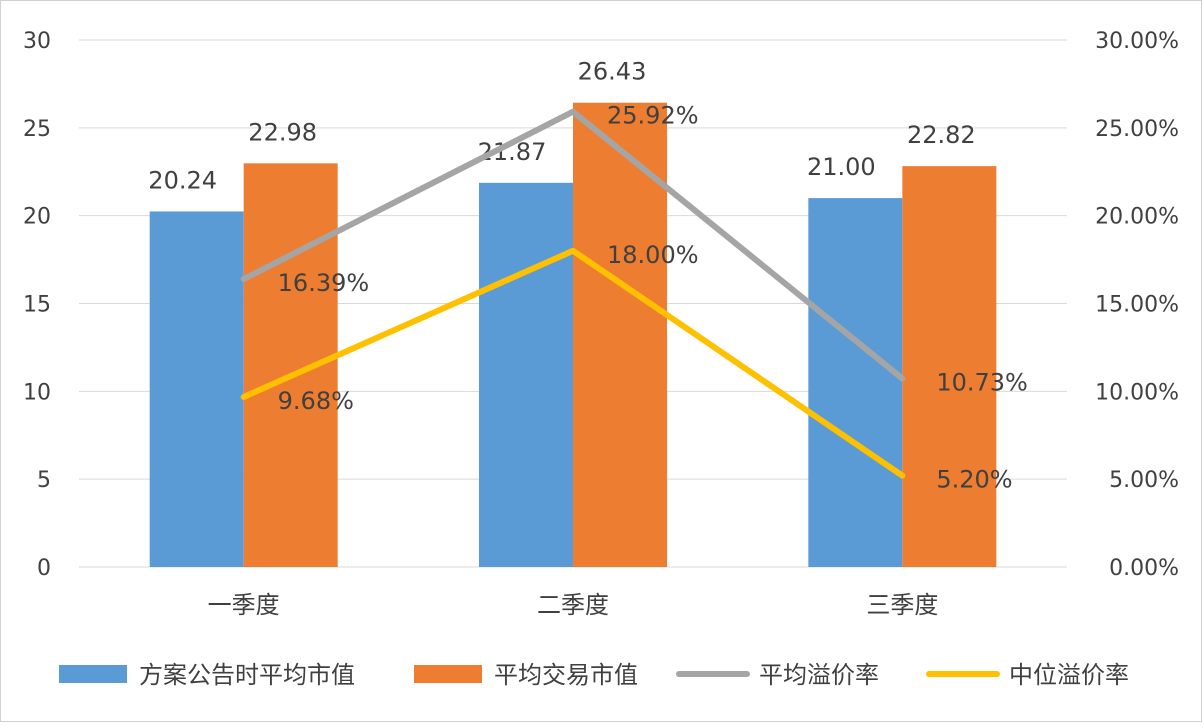 The height and width of the screenshot is (728, 1204). I want to click on right-tick-label: 10.00%, so click(1137, 392).